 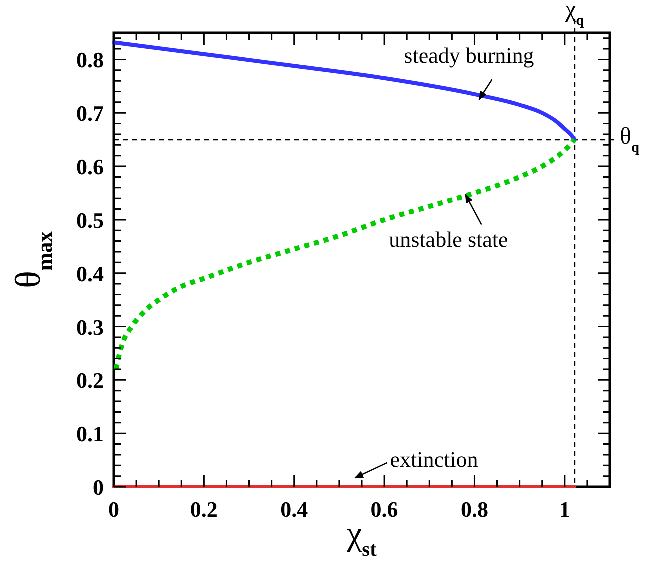 I want to click on y-tick-label: 0.5, so click(x=90, y=220).